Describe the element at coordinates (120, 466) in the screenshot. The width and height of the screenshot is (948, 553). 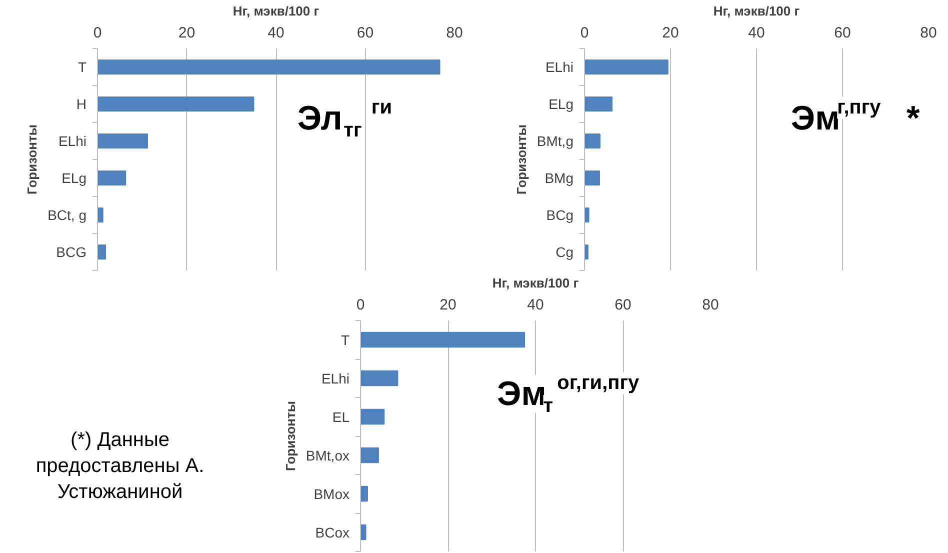
I see `annotation: (*) Данные предоставлены А. Устюжаниной` at that location.